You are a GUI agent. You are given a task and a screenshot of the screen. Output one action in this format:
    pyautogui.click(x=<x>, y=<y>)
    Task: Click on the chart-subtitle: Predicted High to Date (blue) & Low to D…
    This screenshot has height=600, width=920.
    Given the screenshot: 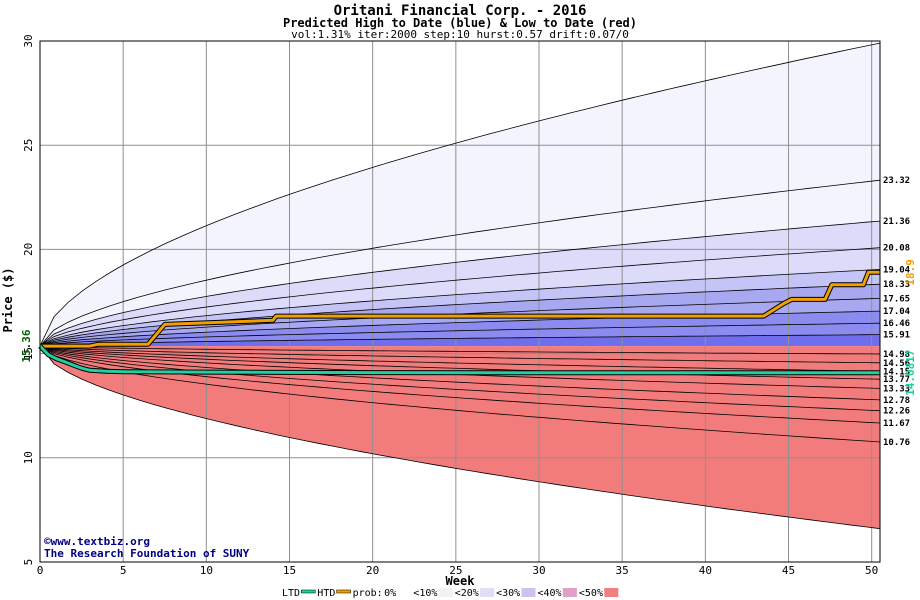 What is the action you would take?
    pyautogui.click(x=460, y=23)
    